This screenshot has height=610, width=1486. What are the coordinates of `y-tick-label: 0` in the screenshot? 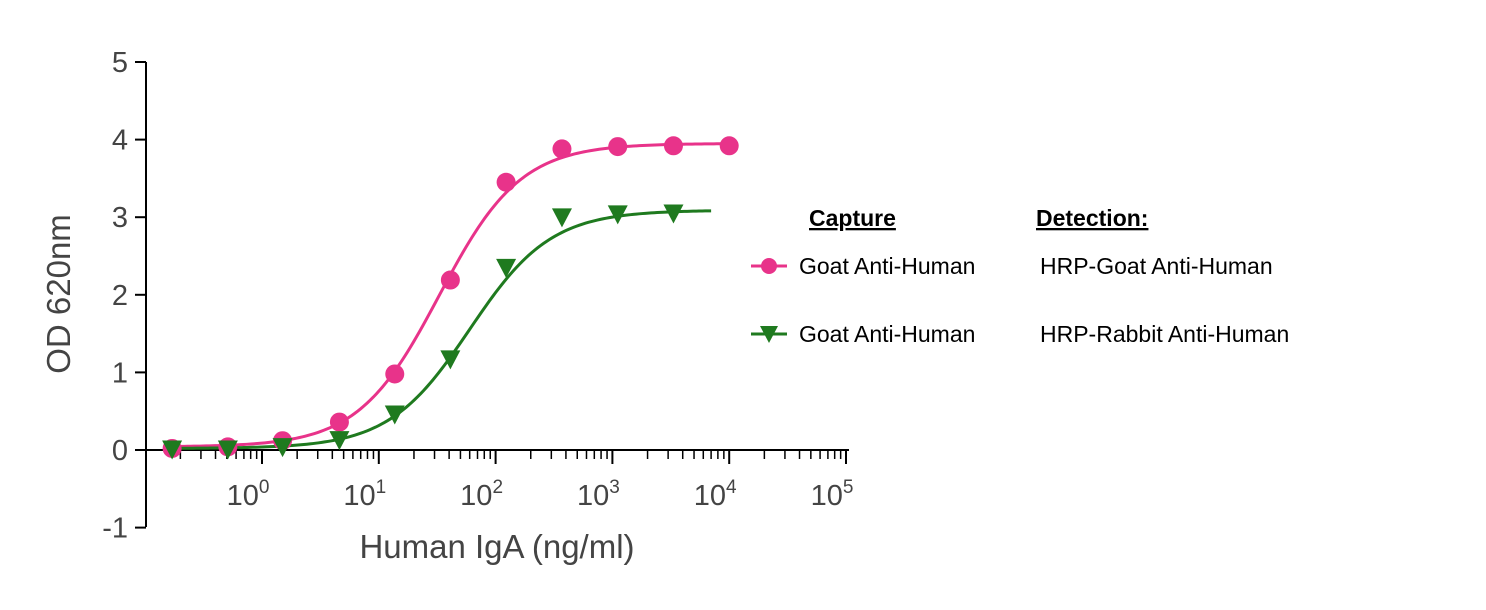 It's located at (120, 451).